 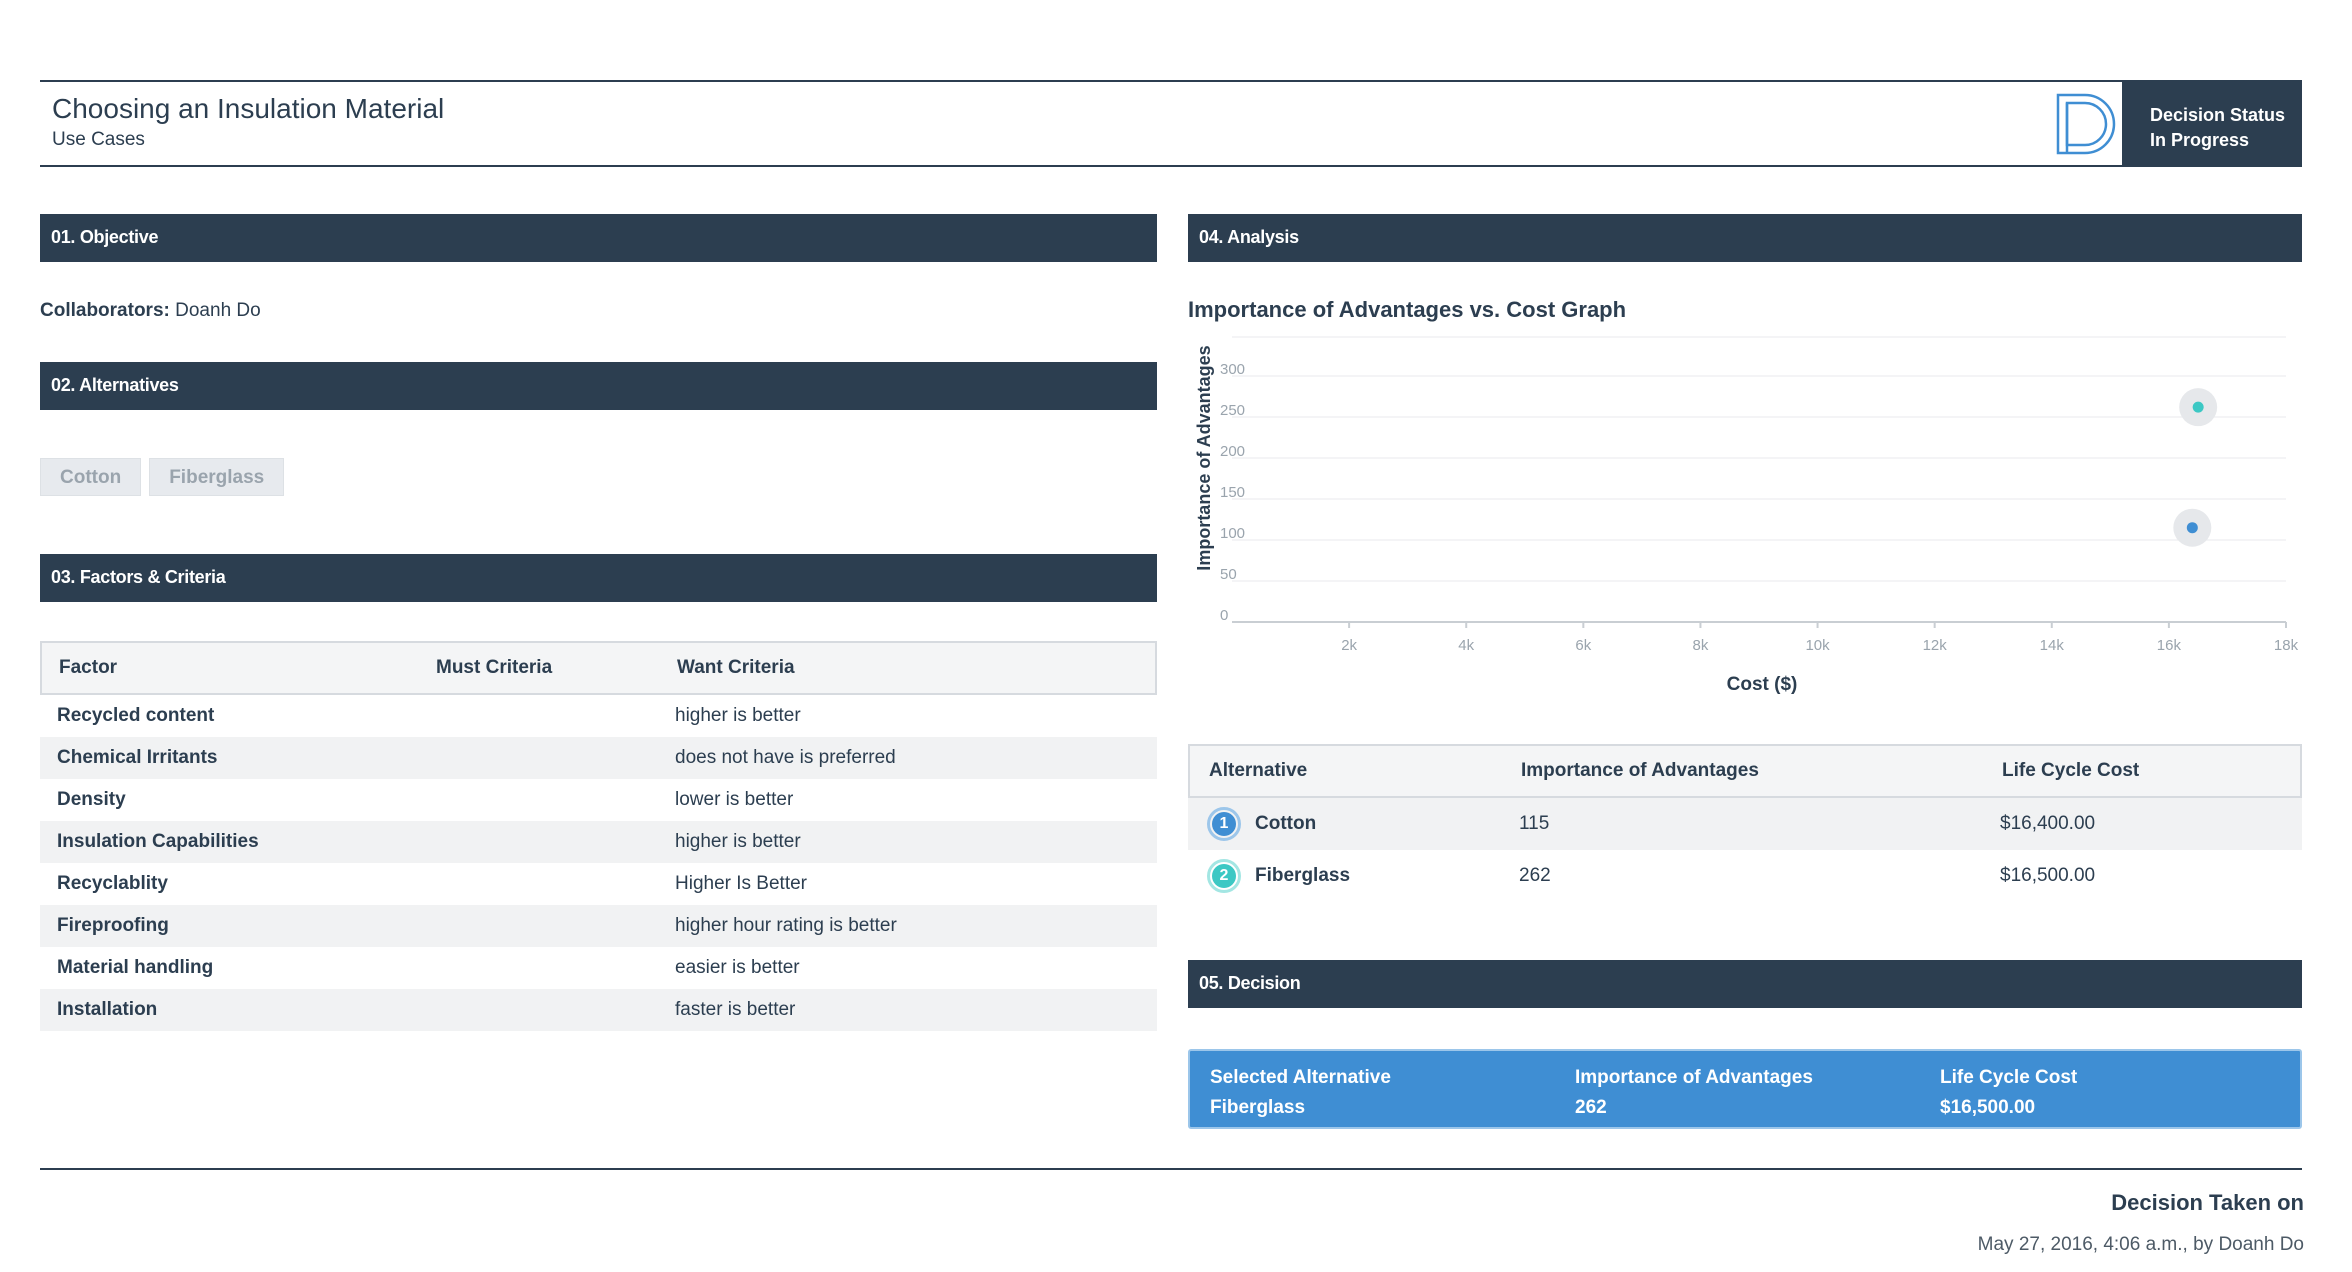 What do you see at coordinates (1534, 823) in the screenshot?
I see `importance-cell: 115` at bounding box center [1534, 823].